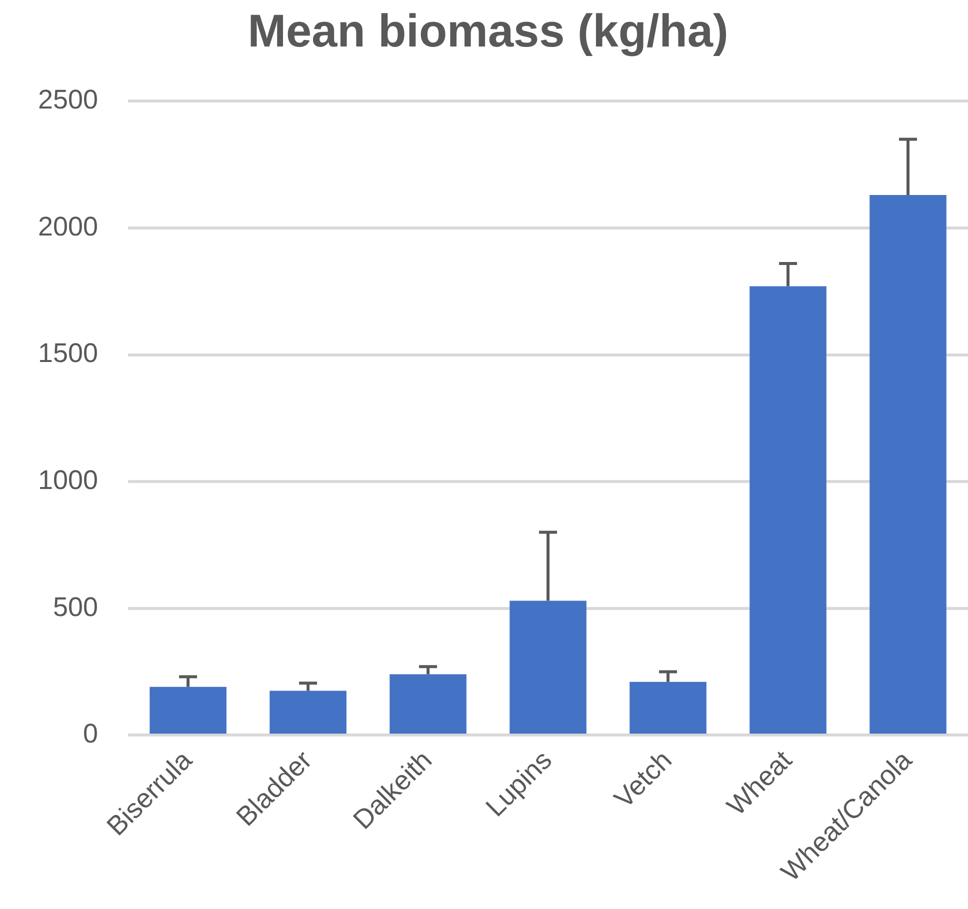 The height and width of the screenshot is (909, 968). What do you see at coordinates (90, 733) in the screenshot?
I see `y-tick-label: 0` at bounding box center [90, 733].